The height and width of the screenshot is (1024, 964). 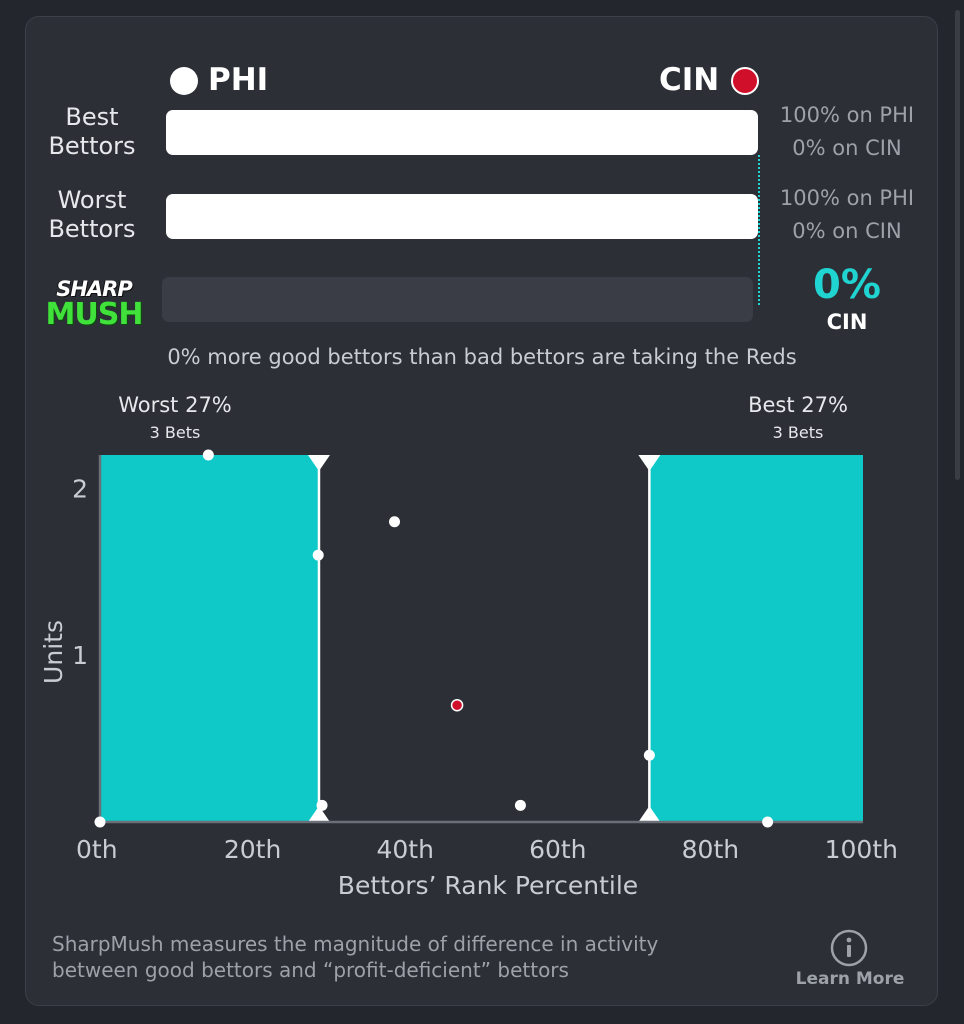 What do you see at coordinates (756, 638) in the screenshot?
I see `region-1-band` at bounding box center [756, 638].